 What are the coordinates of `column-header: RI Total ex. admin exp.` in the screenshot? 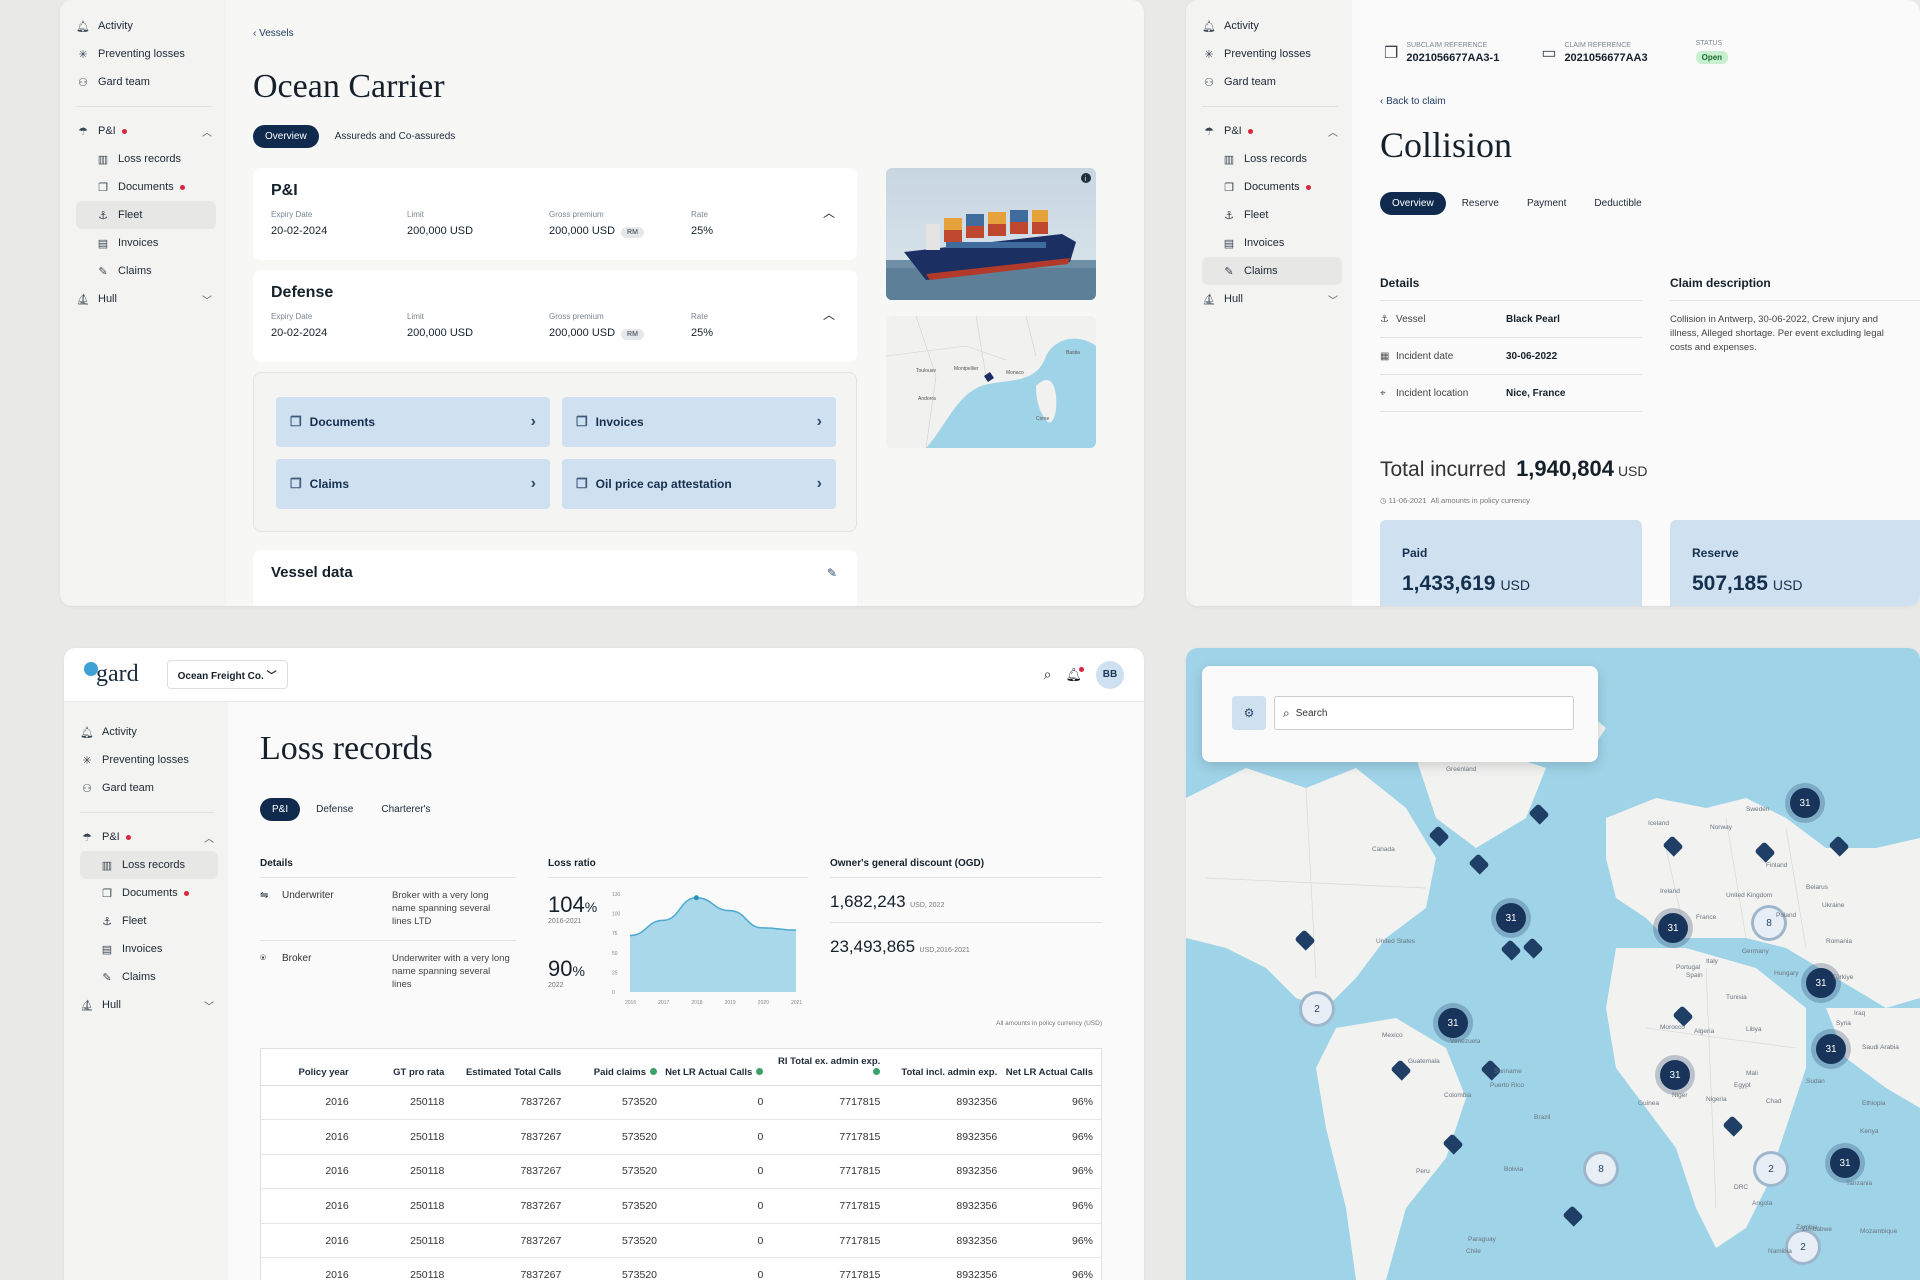 It's located at (830, 1067).